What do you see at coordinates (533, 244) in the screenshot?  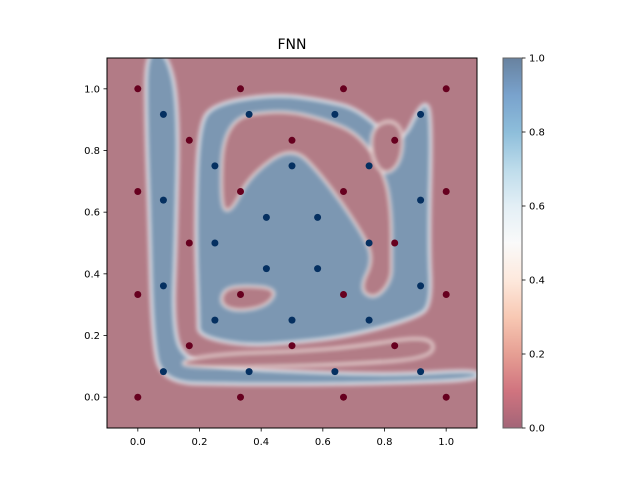 I see `colorbar-axis: 0.0 0.2 0.4 0.6 0.8 1.0` at bounding box center [533, 244].